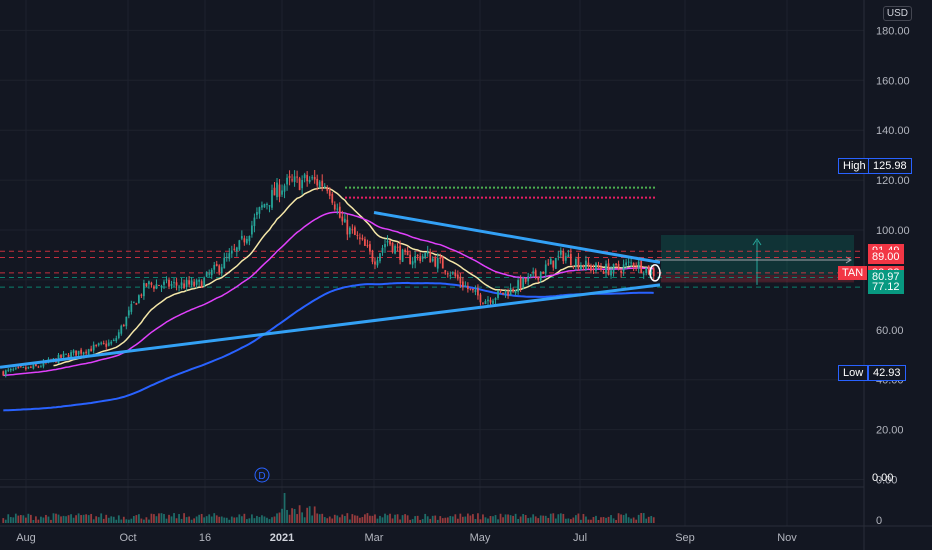  Describe the element at coordinates (854, 166) in the screenshot. I see `high-label: High` at that location.